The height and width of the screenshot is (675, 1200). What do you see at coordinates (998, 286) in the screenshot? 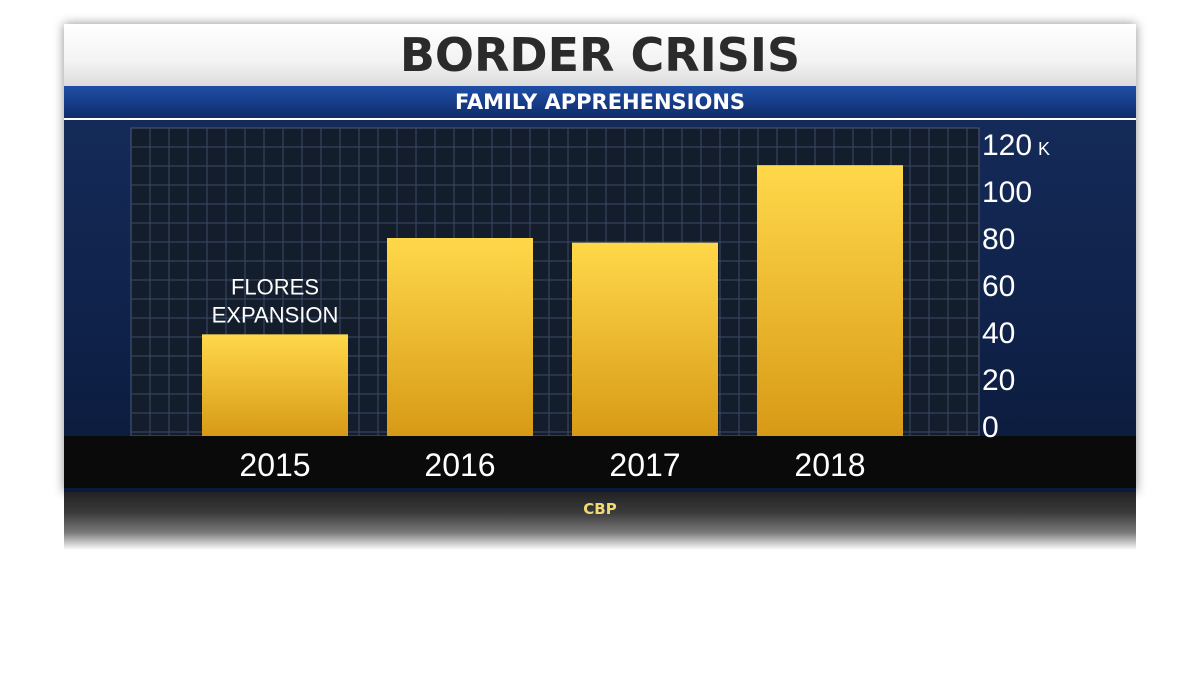
I see `y-tick-label: 60` at bounding box center [998, 286].